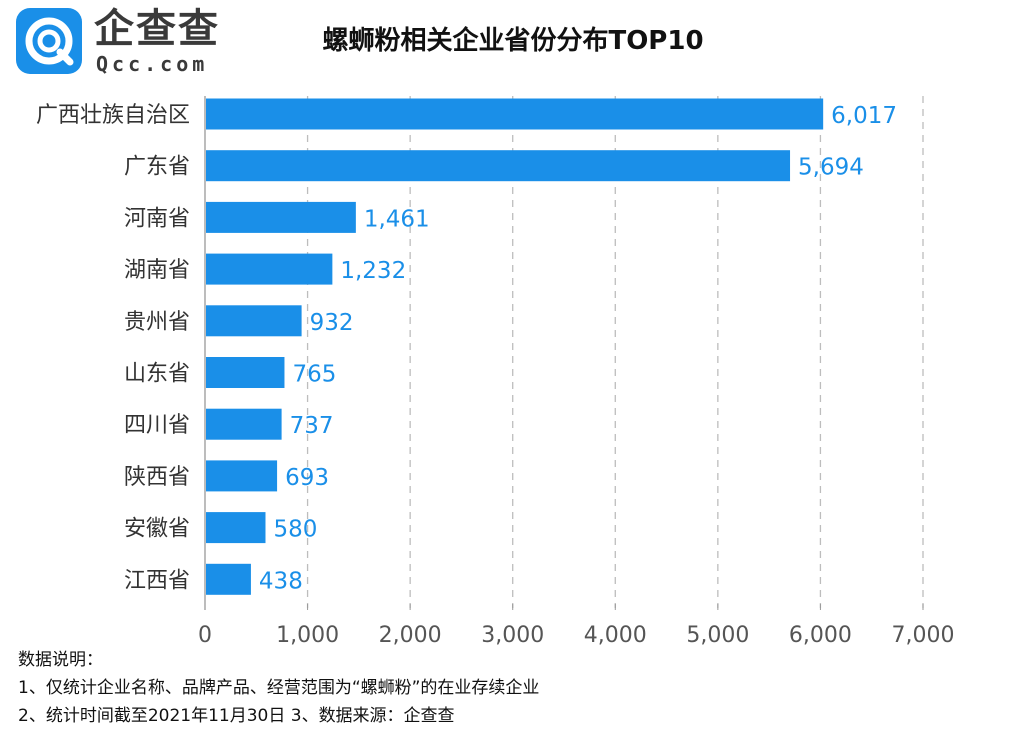  What do you see at coordinates (157, 218) in the screenshot?
I see `category-label: 河南省` at bounding box center [157, 218].